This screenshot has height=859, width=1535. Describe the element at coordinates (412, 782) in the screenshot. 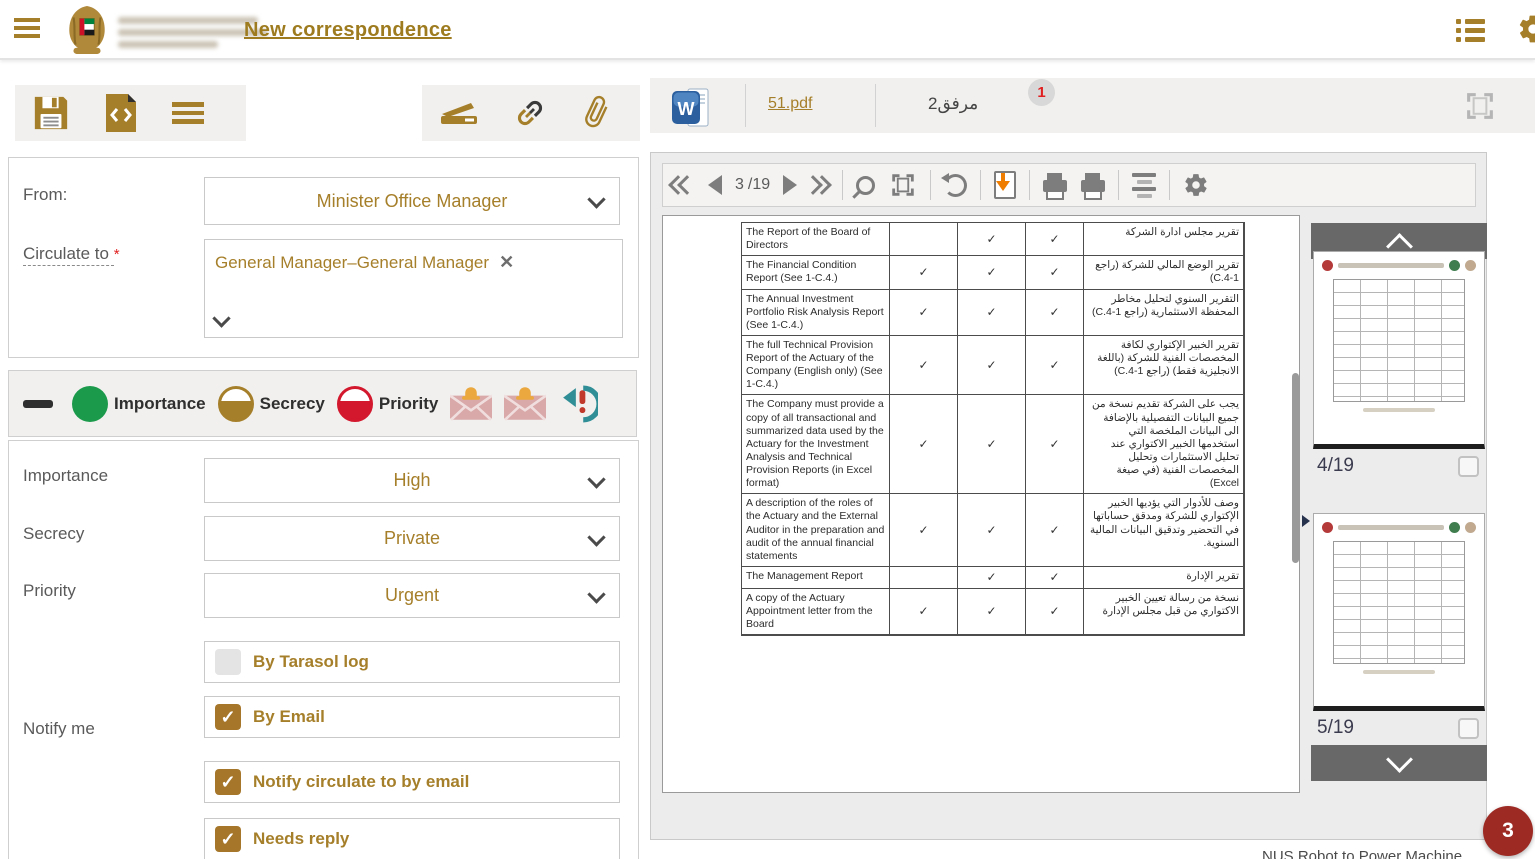

I see `notify-option-3: ✓ Notify circulate to by email` at that location.